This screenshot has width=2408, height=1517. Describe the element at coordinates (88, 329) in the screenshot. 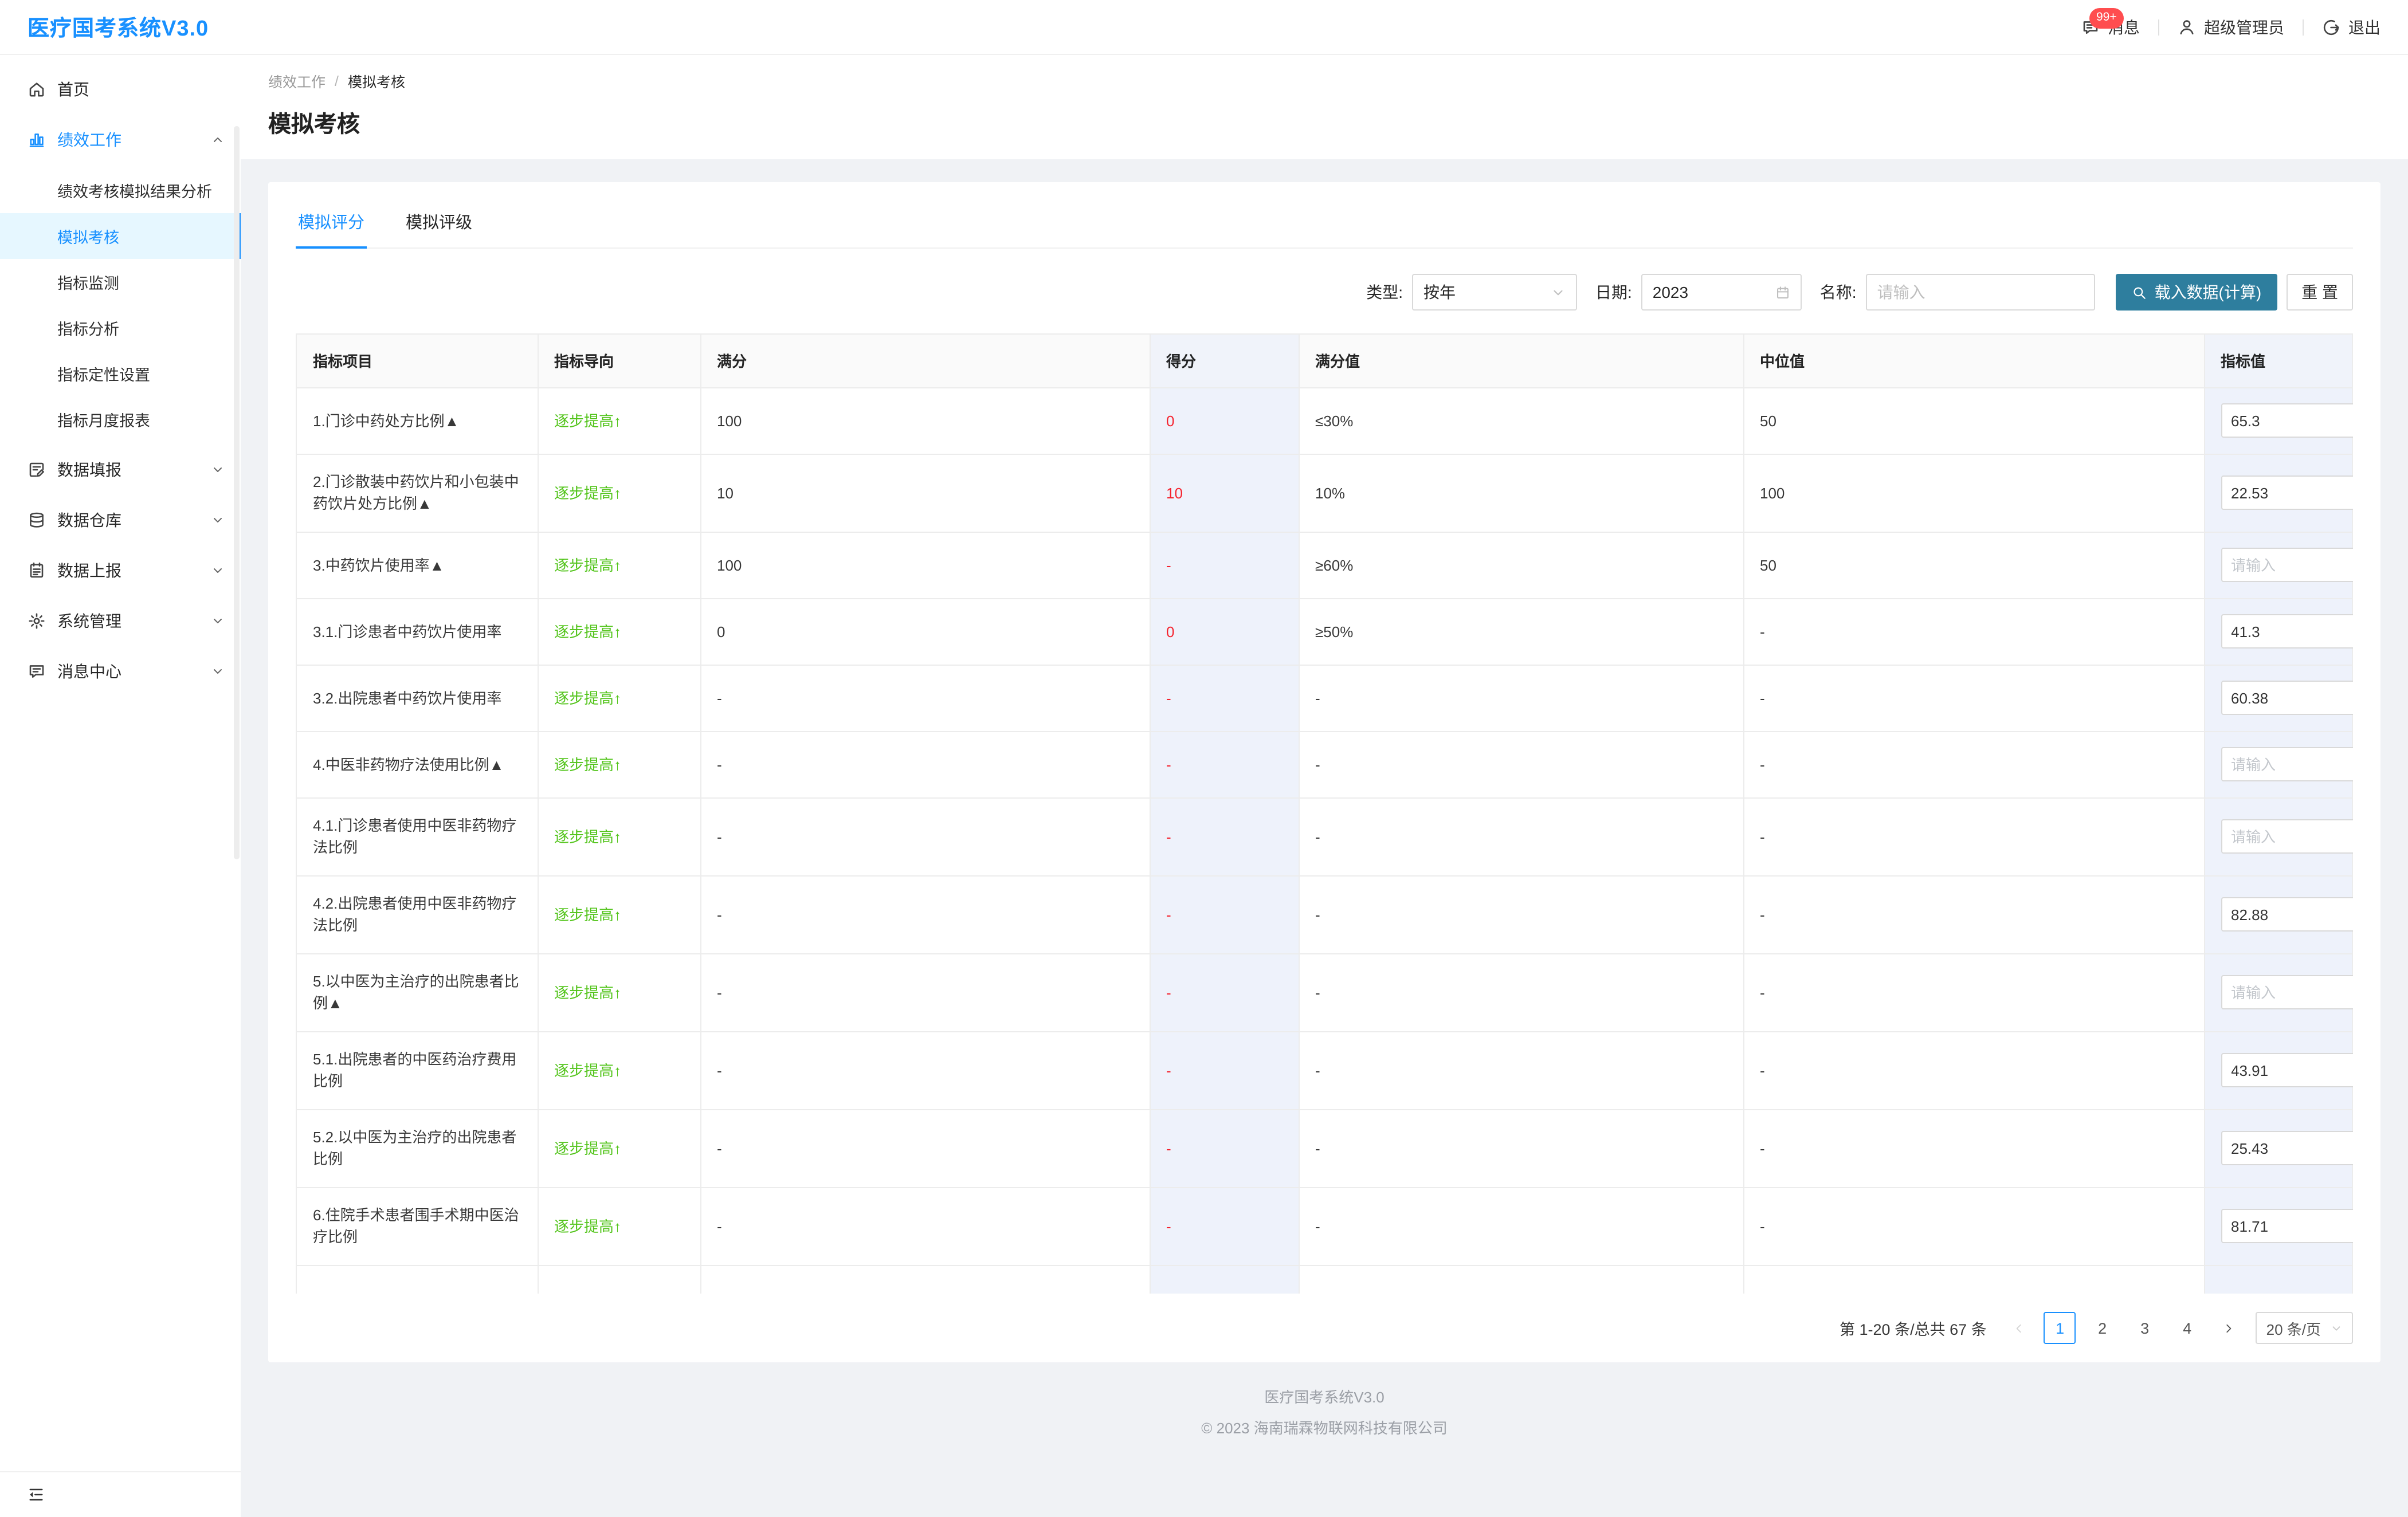

I see `sidebar-subitem-指标分析: 指标分析` at that location.